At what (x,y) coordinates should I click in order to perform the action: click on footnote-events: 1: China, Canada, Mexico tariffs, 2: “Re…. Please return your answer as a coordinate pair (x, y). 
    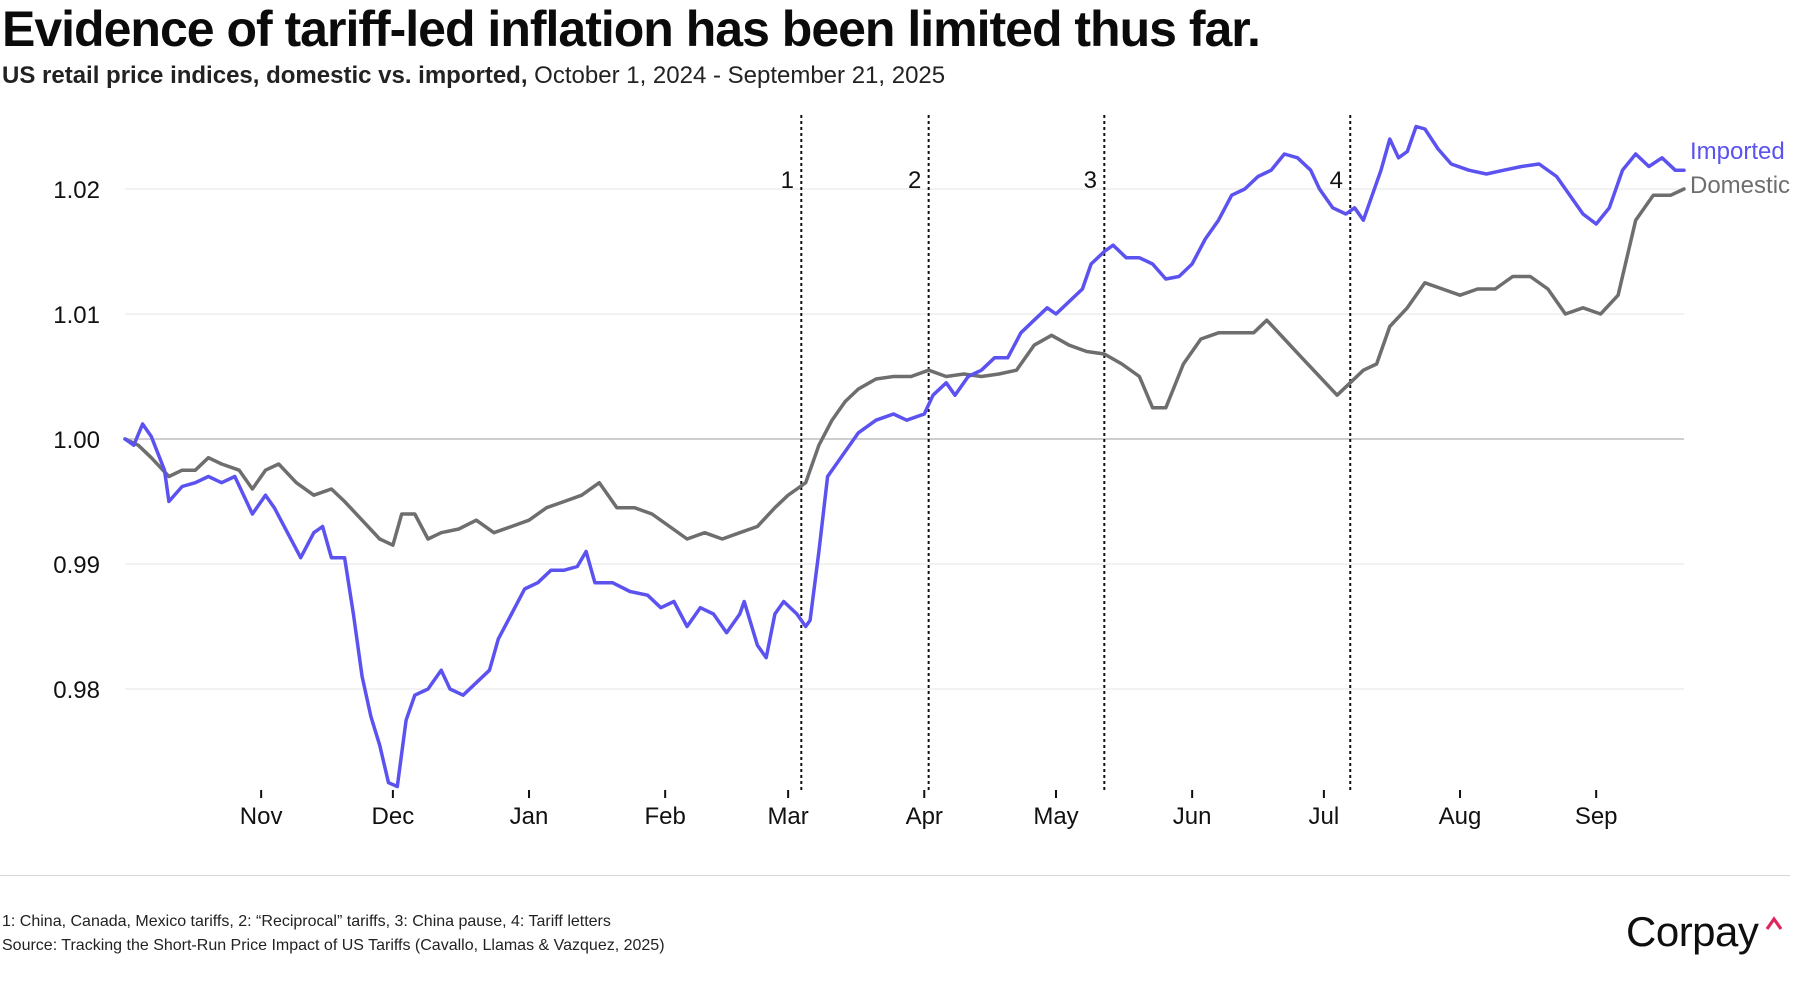
    Looking at the image, I should click on (306, 921).